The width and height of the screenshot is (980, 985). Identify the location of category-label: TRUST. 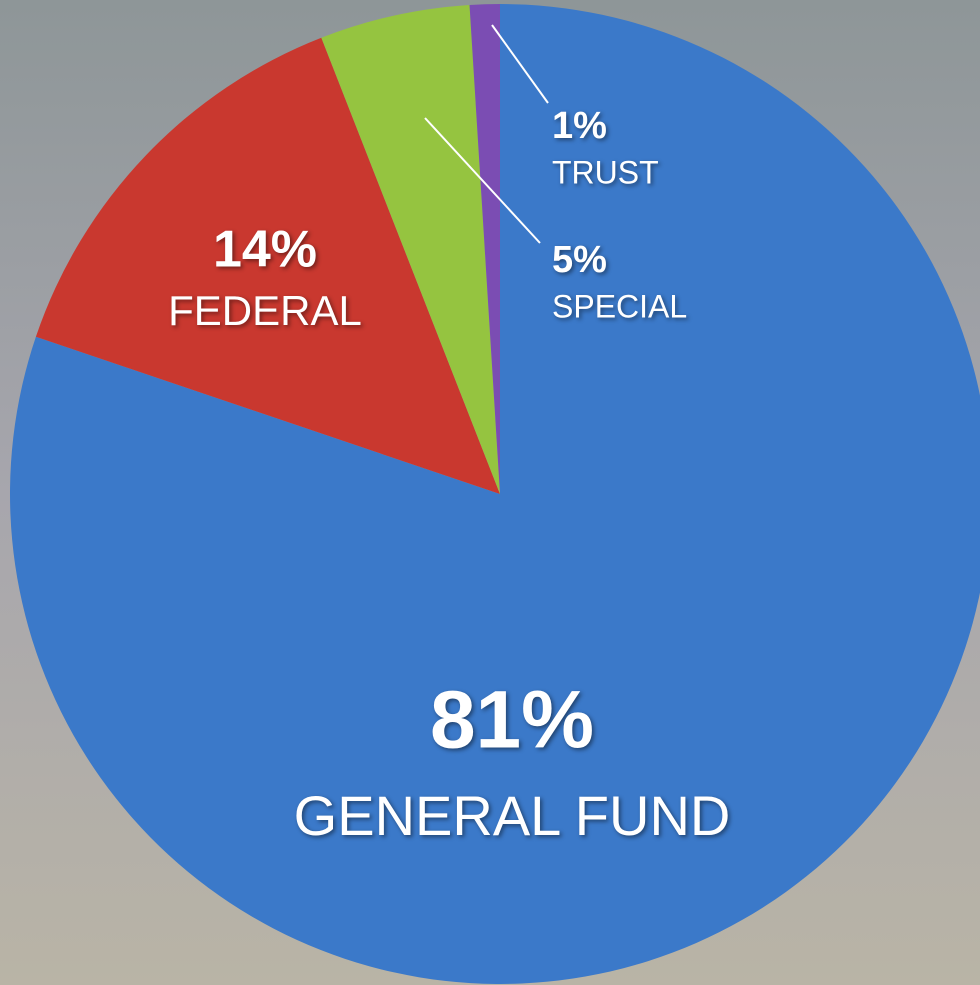
(605, 172).